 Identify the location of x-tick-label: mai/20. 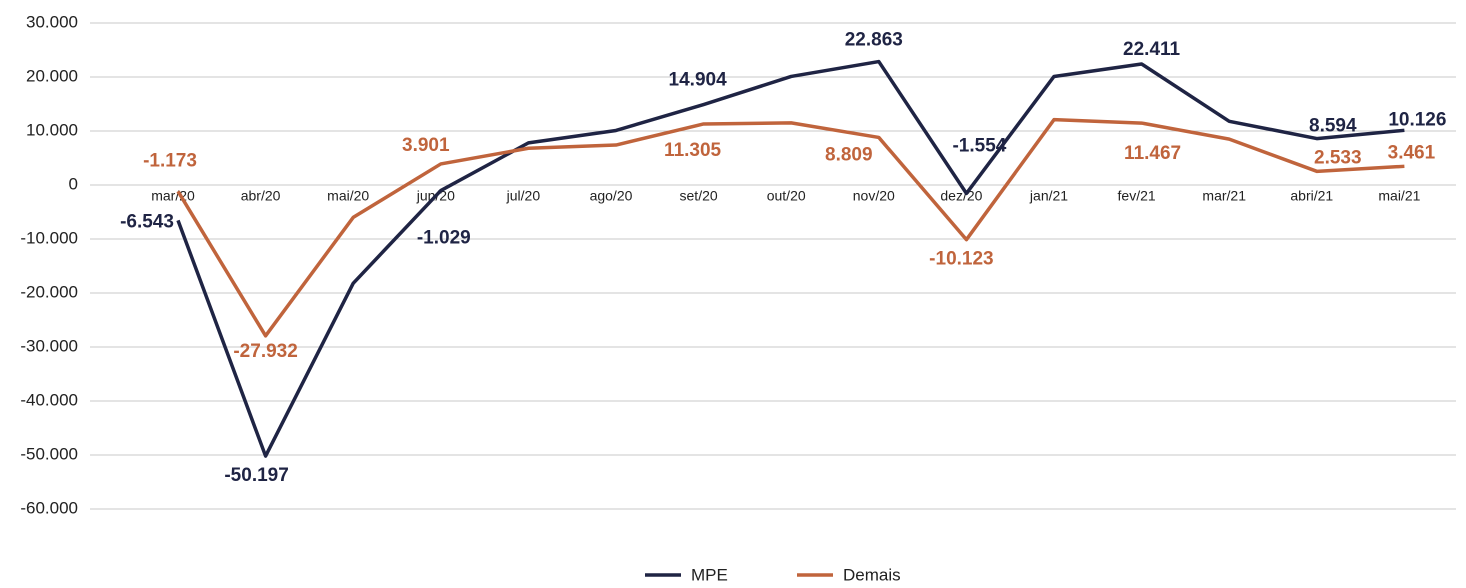
(348, 196).